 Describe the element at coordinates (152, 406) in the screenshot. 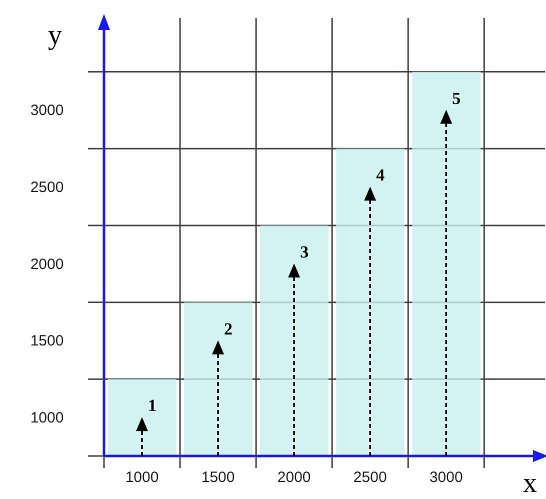

I see `annotation: 1` at that location.